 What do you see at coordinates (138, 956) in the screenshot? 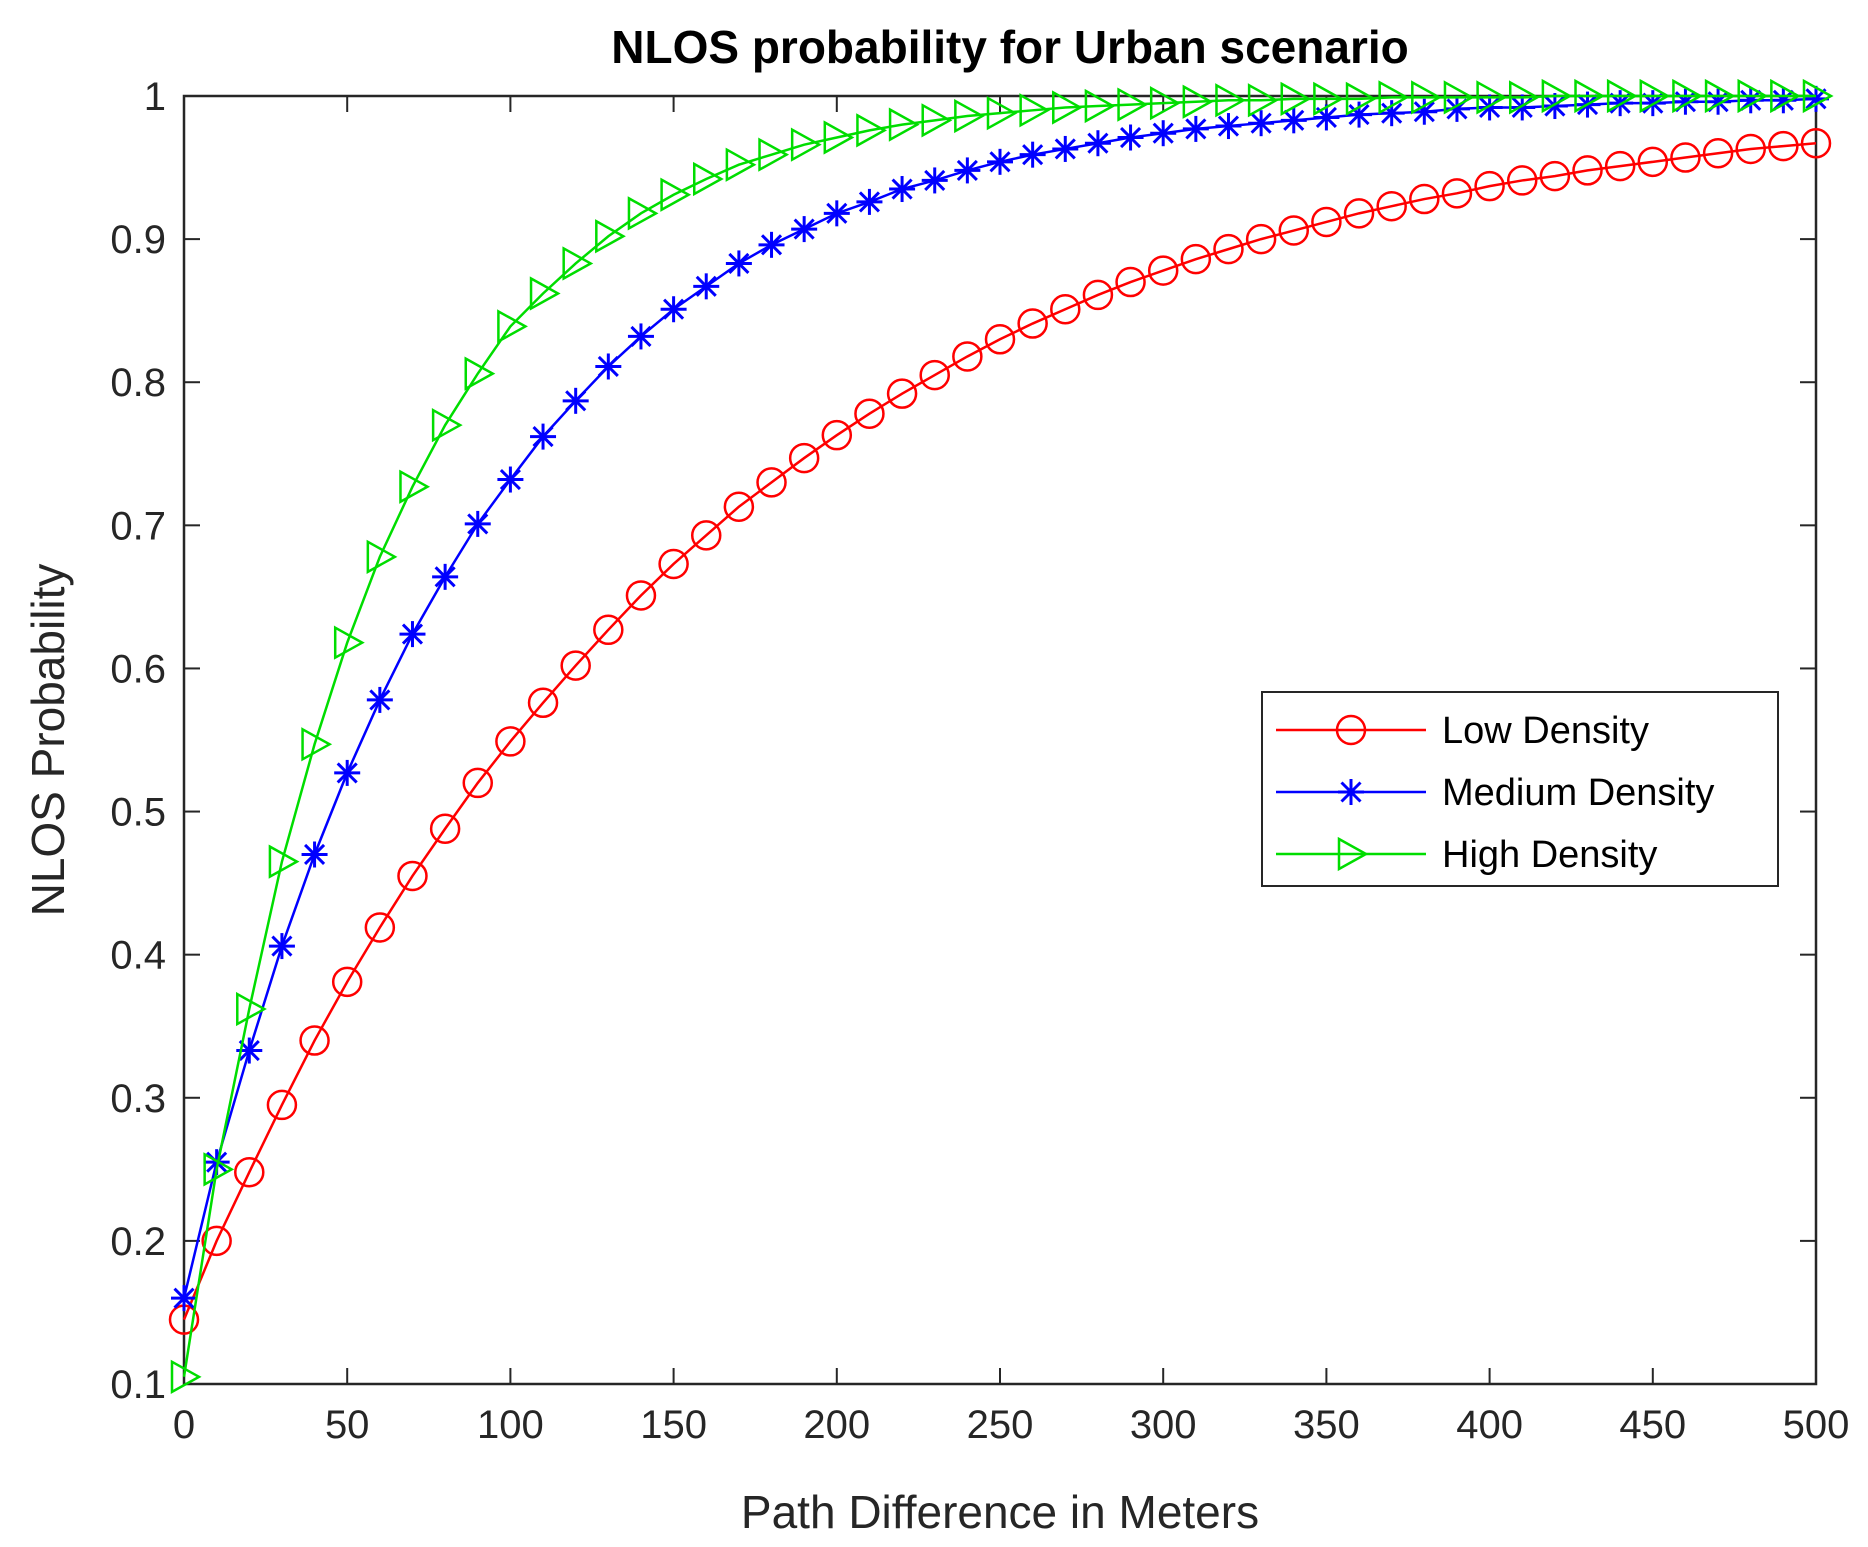
I see `y-tick-label: 0.4` at bounding box center [138, 956].